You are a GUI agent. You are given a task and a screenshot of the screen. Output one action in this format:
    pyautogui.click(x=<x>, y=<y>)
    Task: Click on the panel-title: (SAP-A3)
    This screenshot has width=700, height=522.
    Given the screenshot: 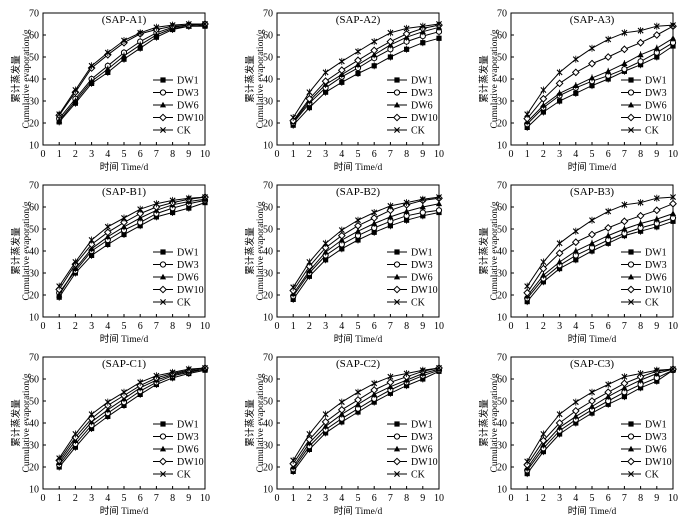 What is the action you would take?
    pyautogui.click(x=592, y=20)
    